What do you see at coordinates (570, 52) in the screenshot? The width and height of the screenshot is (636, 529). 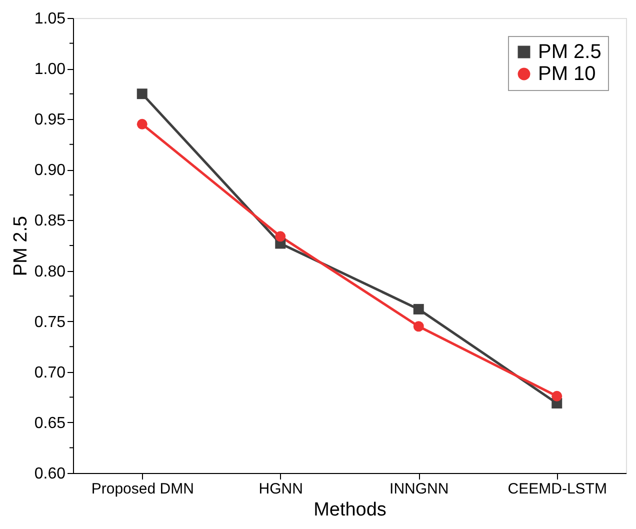 I see `legend-label: PM 2.5` at bounding box center [570, 52].